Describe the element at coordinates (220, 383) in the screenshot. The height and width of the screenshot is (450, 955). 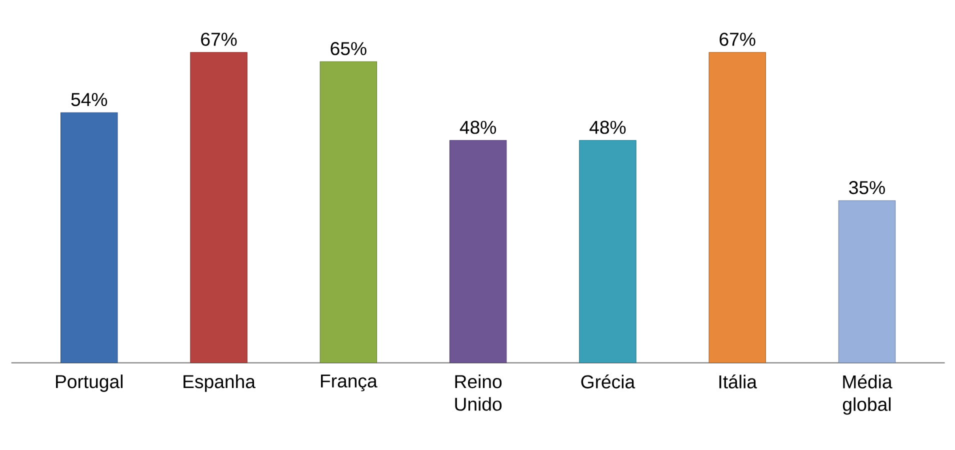
I see `x-tick-label: Espanha` at that location.